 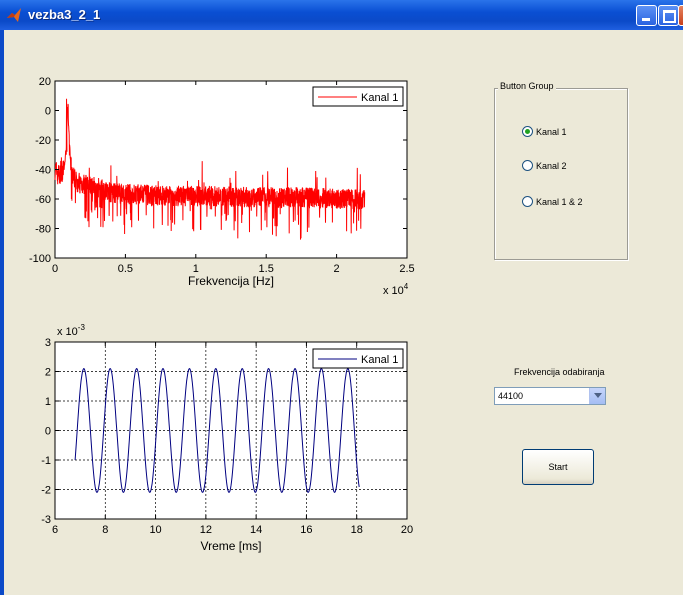 I want to click on minimize-button, so click(x=646, y=15).